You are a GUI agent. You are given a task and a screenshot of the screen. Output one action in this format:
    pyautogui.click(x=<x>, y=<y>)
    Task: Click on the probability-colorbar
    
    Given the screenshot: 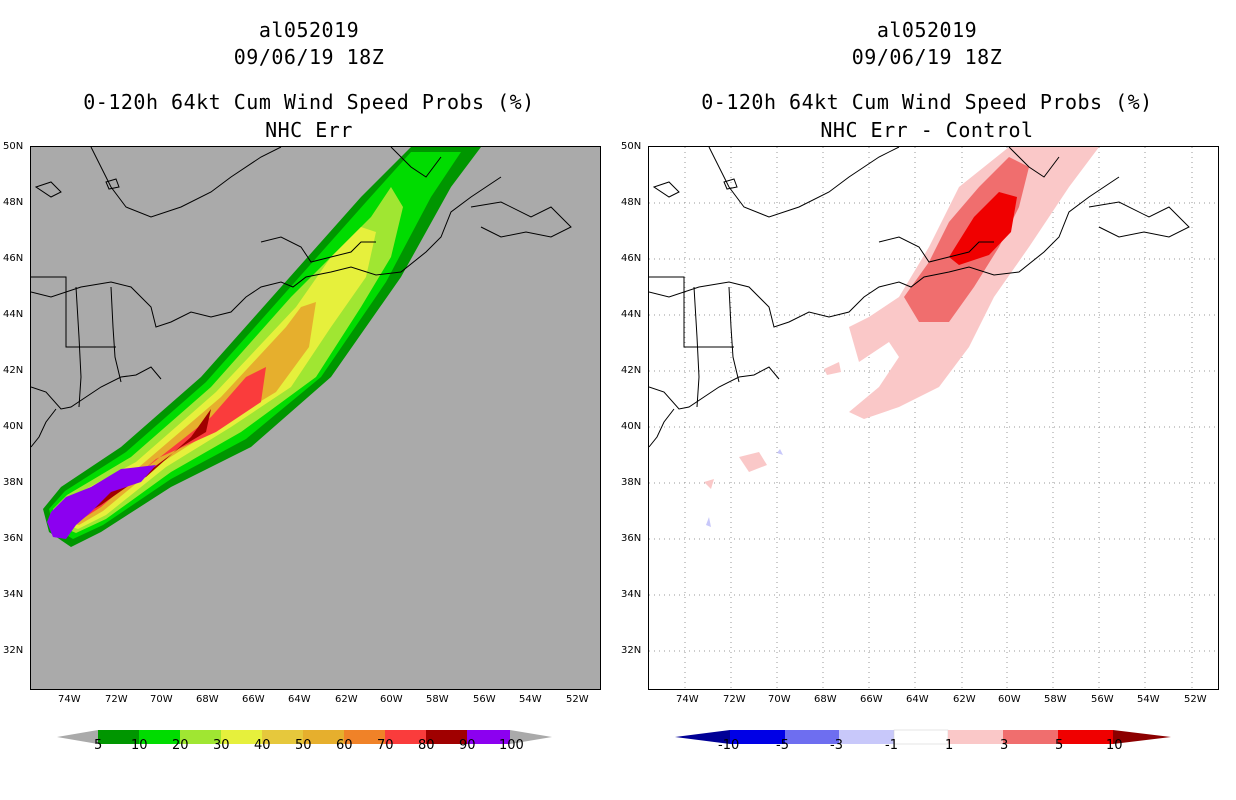 What is the action you would take?
    pyautogui.click(x=304, y=737)
    